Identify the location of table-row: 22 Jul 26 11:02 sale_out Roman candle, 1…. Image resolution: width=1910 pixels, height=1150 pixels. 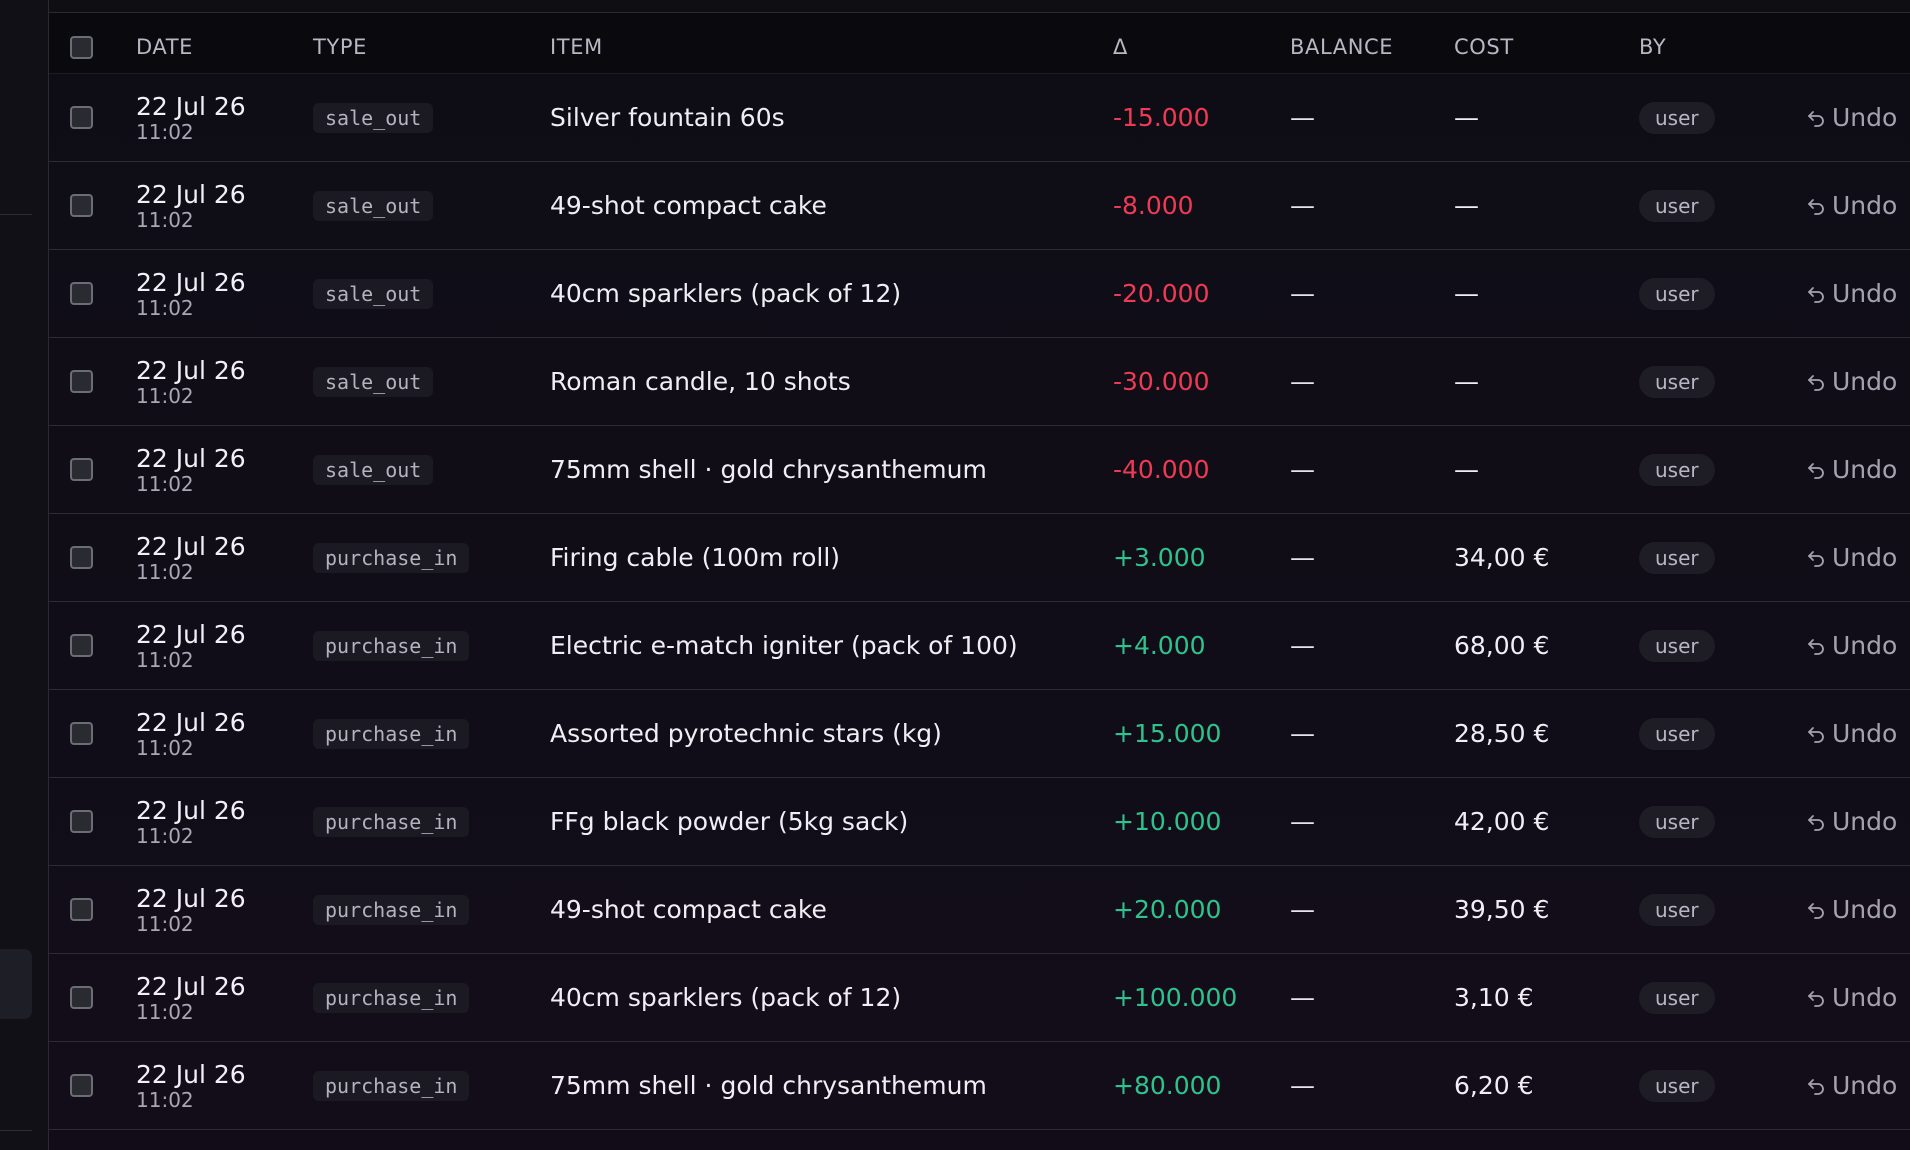
(979, 382).